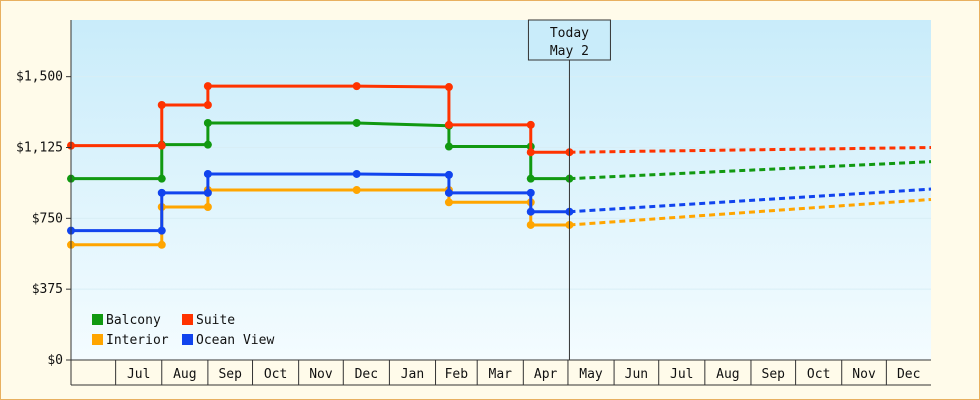 The width and height of the screenshot is (980, 400). I want to click on series-ocean-view, so click(499, 202).